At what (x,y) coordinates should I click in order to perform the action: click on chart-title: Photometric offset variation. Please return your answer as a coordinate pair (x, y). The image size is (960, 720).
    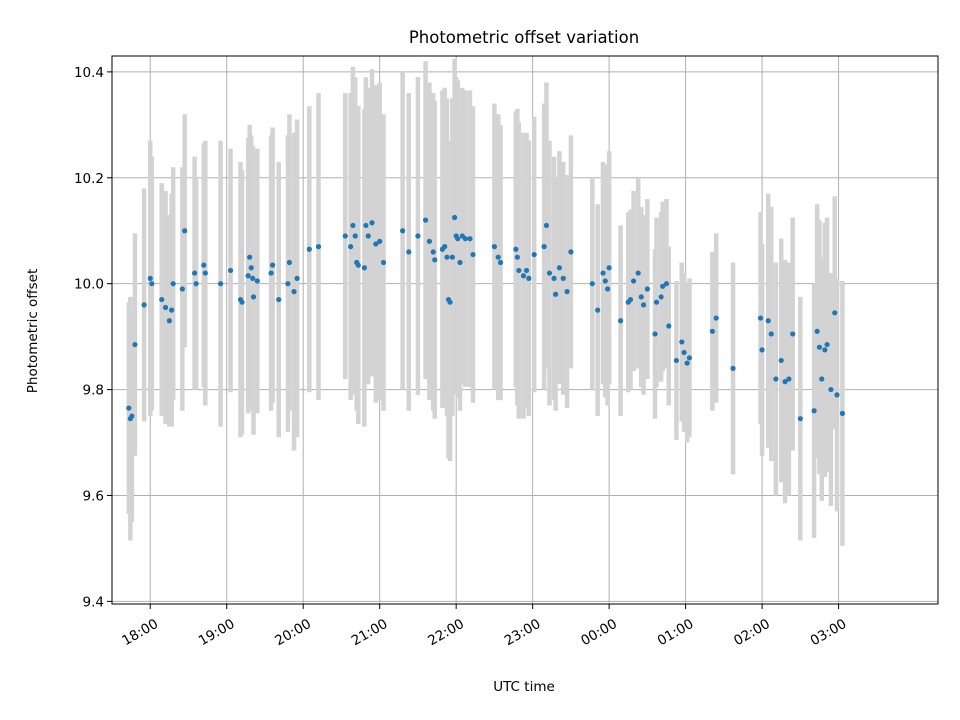
    Looking at the image, I should click on (524, 37).